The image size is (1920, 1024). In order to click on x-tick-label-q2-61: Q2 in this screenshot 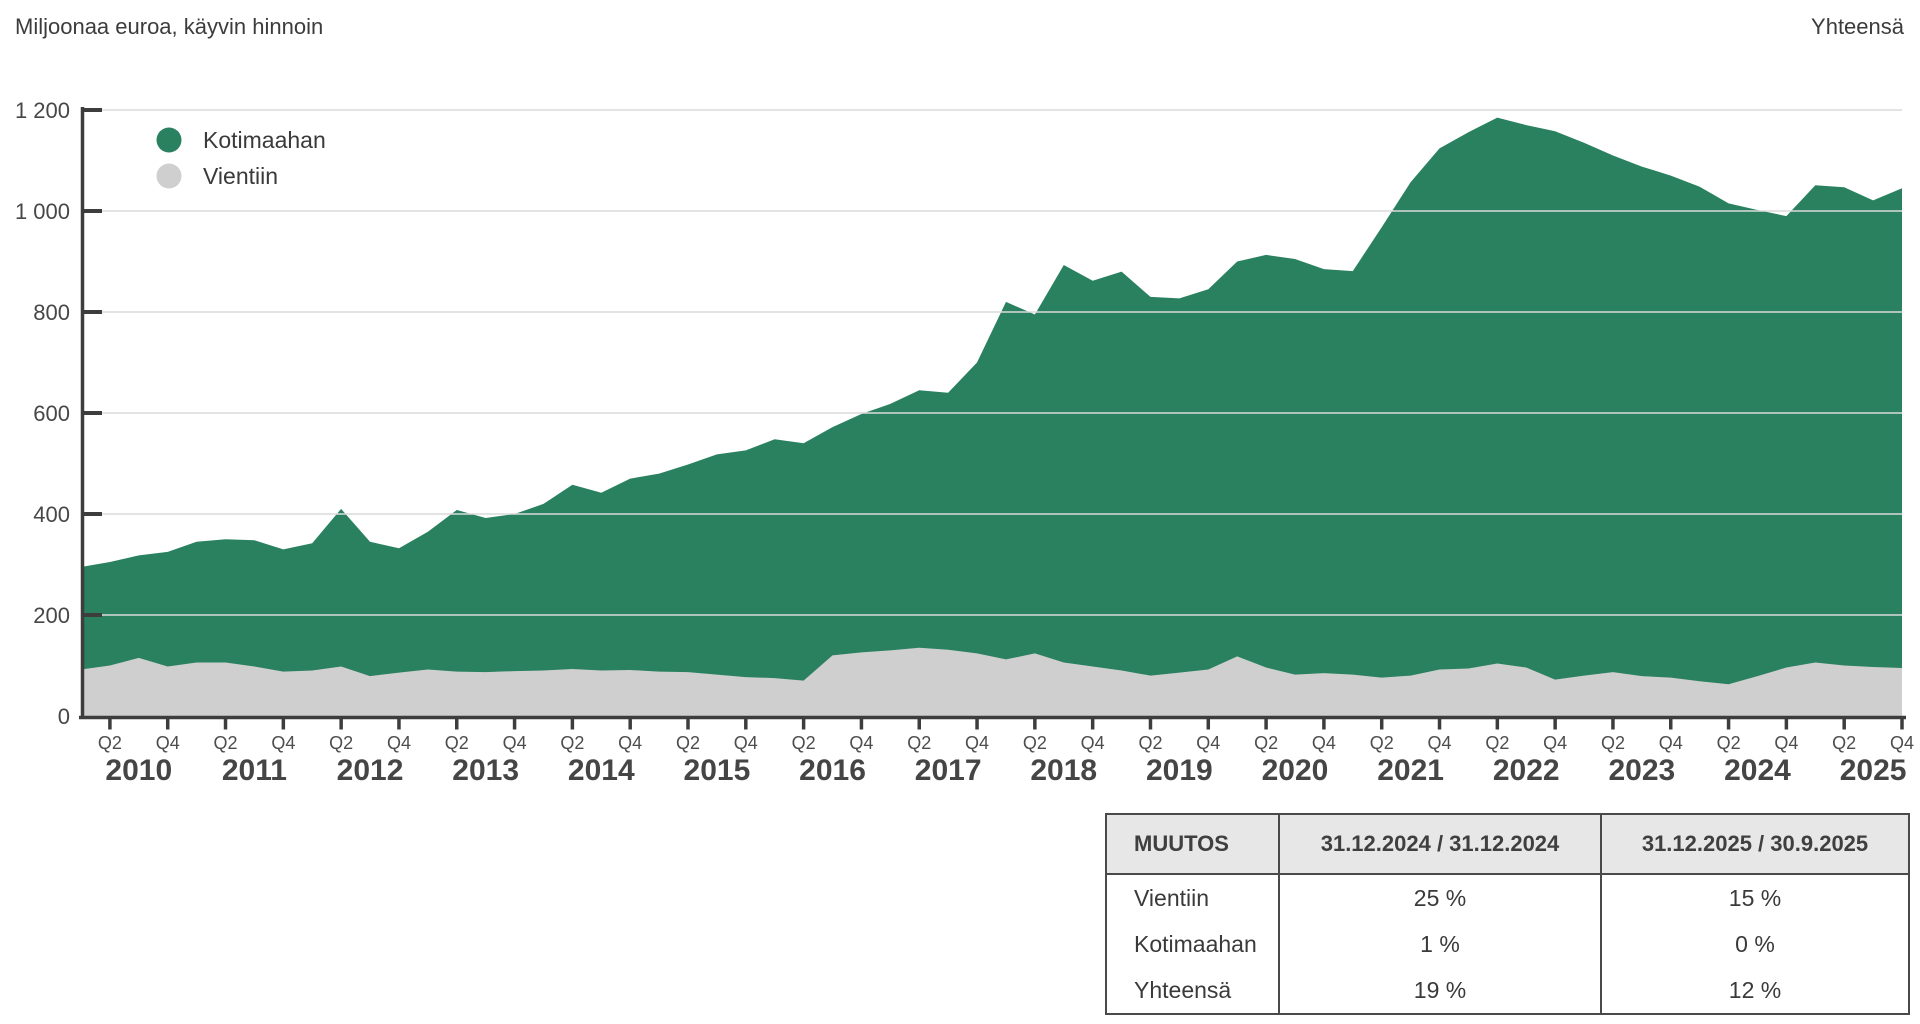, I will do `click(1844, 743)`.